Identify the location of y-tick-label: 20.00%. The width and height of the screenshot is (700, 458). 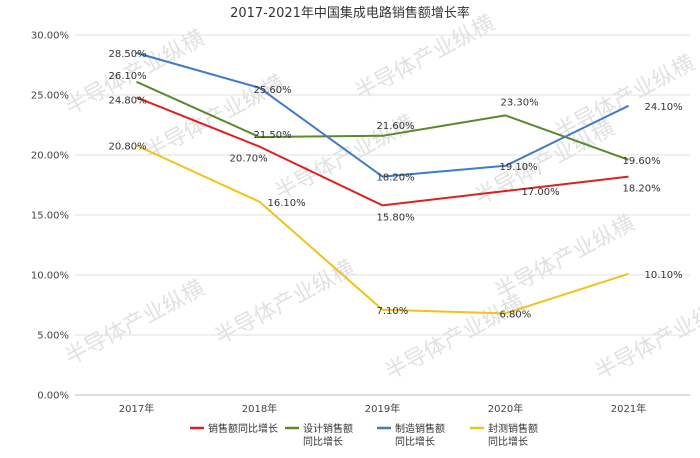
(50, 156).